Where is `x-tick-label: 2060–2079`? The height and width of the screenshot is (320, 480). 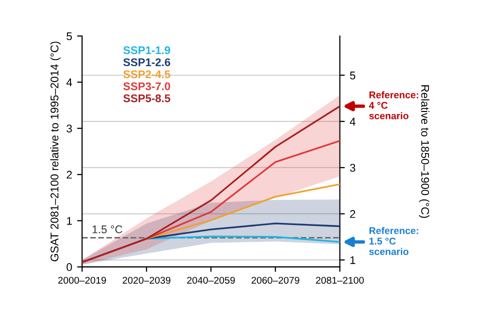
x-tick-label: 2060–2079 is located at coordinates (276, 280).